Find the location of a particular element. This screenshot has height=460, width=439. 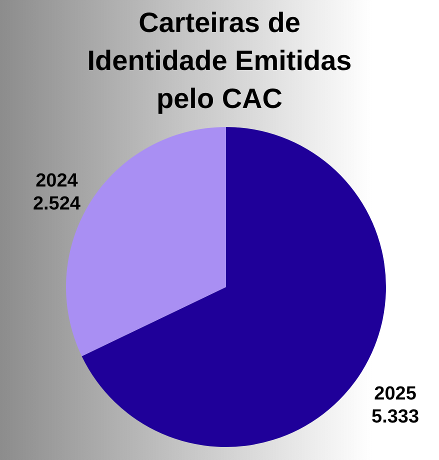

slice-label: 2025 is located at coordinates (395, 394).